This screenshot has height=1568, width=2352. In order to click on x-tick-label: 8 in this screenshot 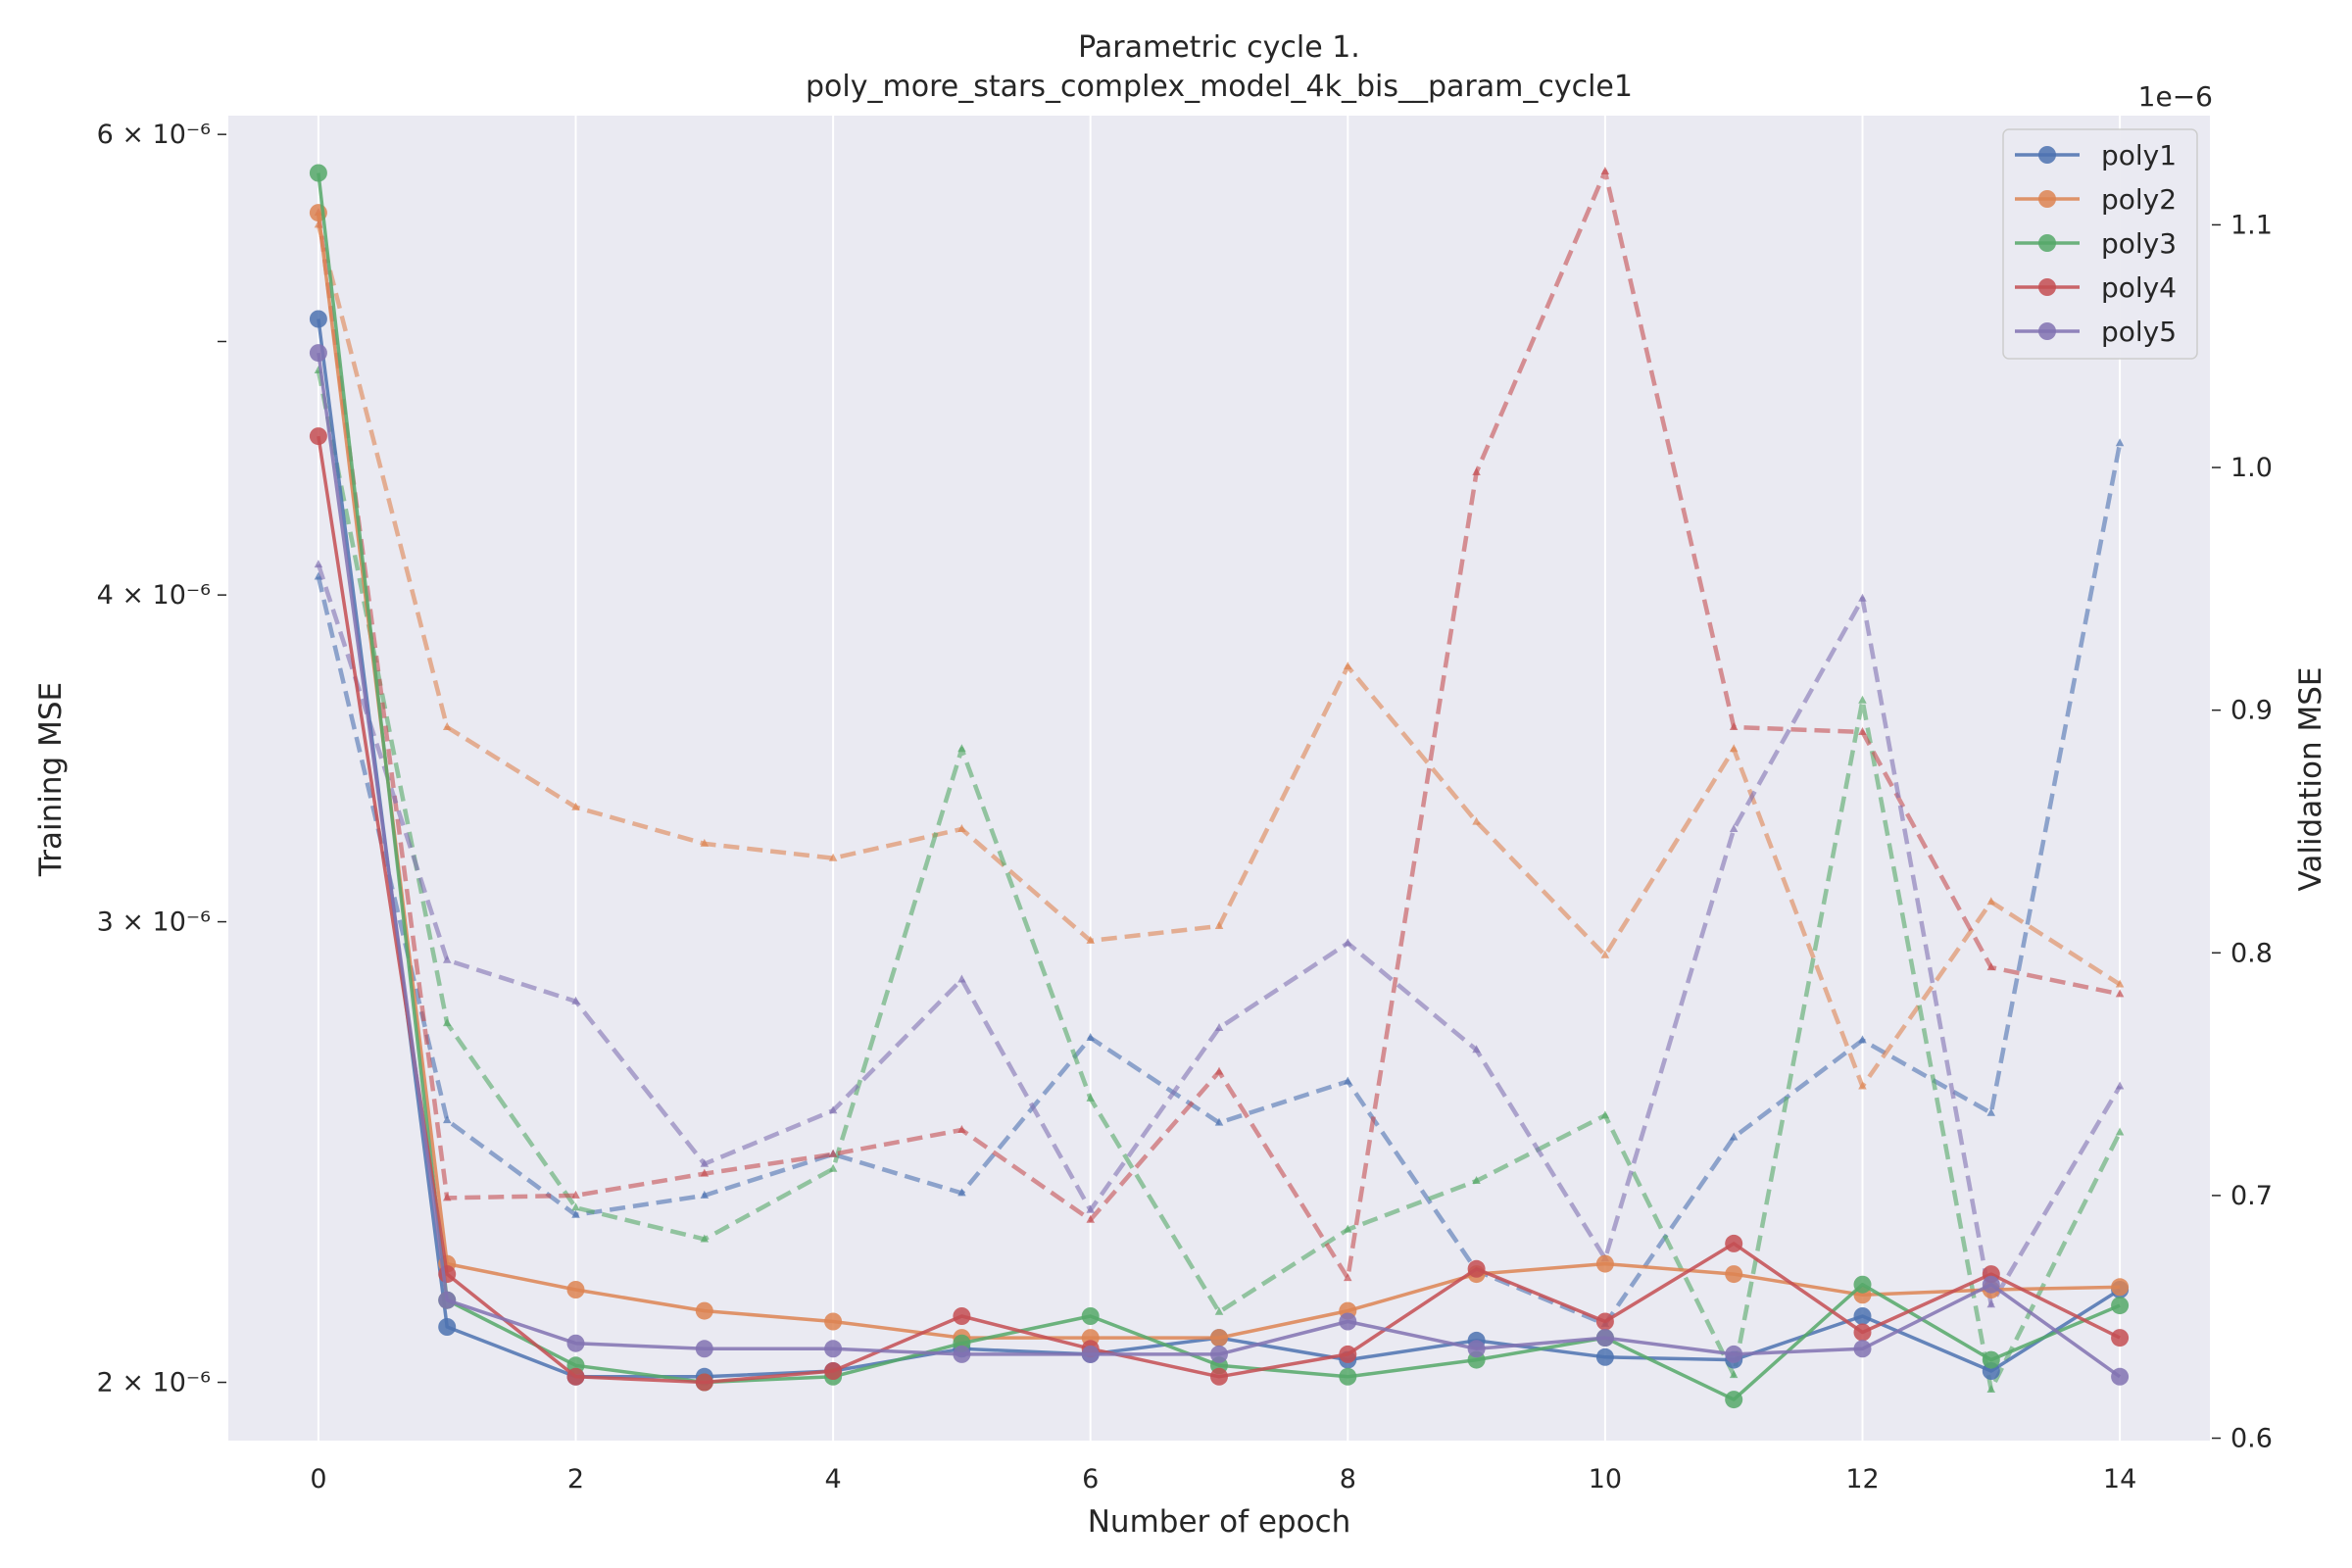, I will do `click(1348, 1479)`.